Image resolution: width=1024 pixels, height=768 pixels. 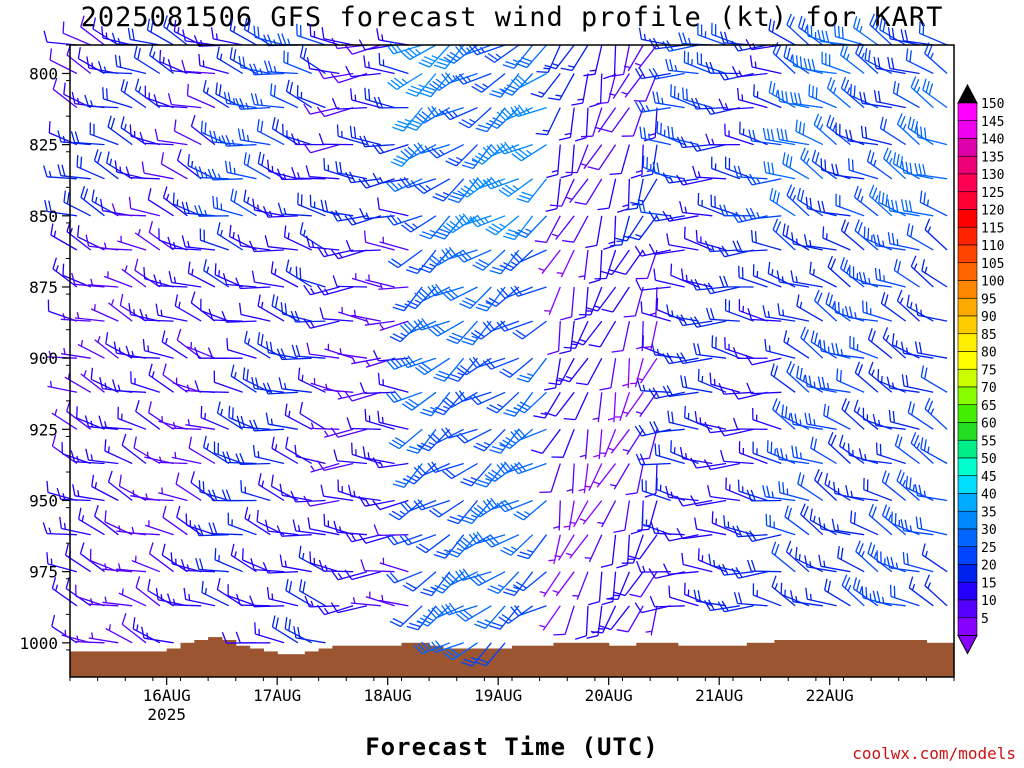 I want to click on colorbar-swatch, so click(x=967, y=200).